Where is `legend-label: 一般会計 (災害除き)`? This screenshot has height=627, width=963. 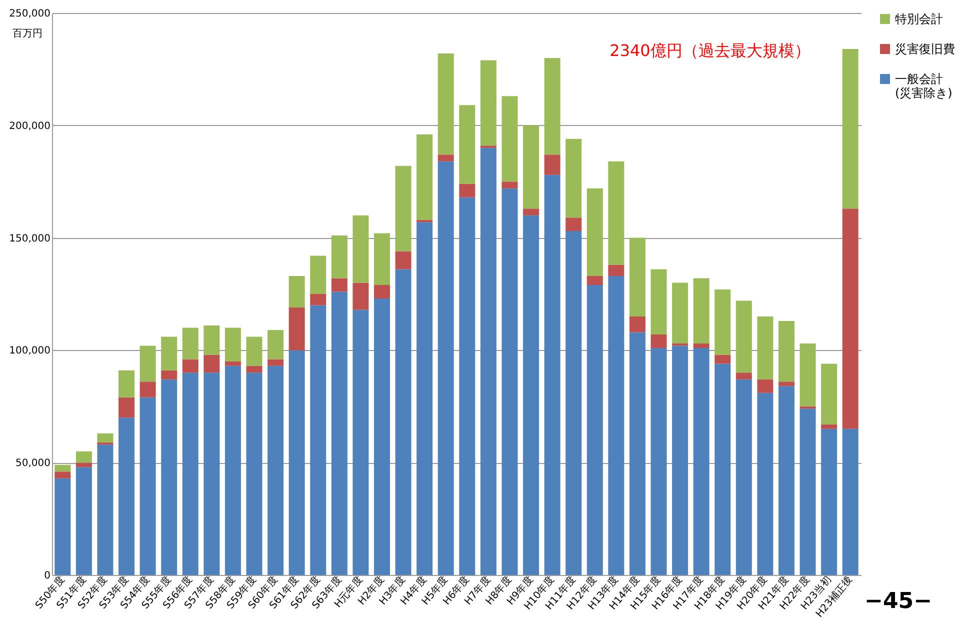 legend-label: 一般会計 (災害除き) is located at coordinates (923, 86).